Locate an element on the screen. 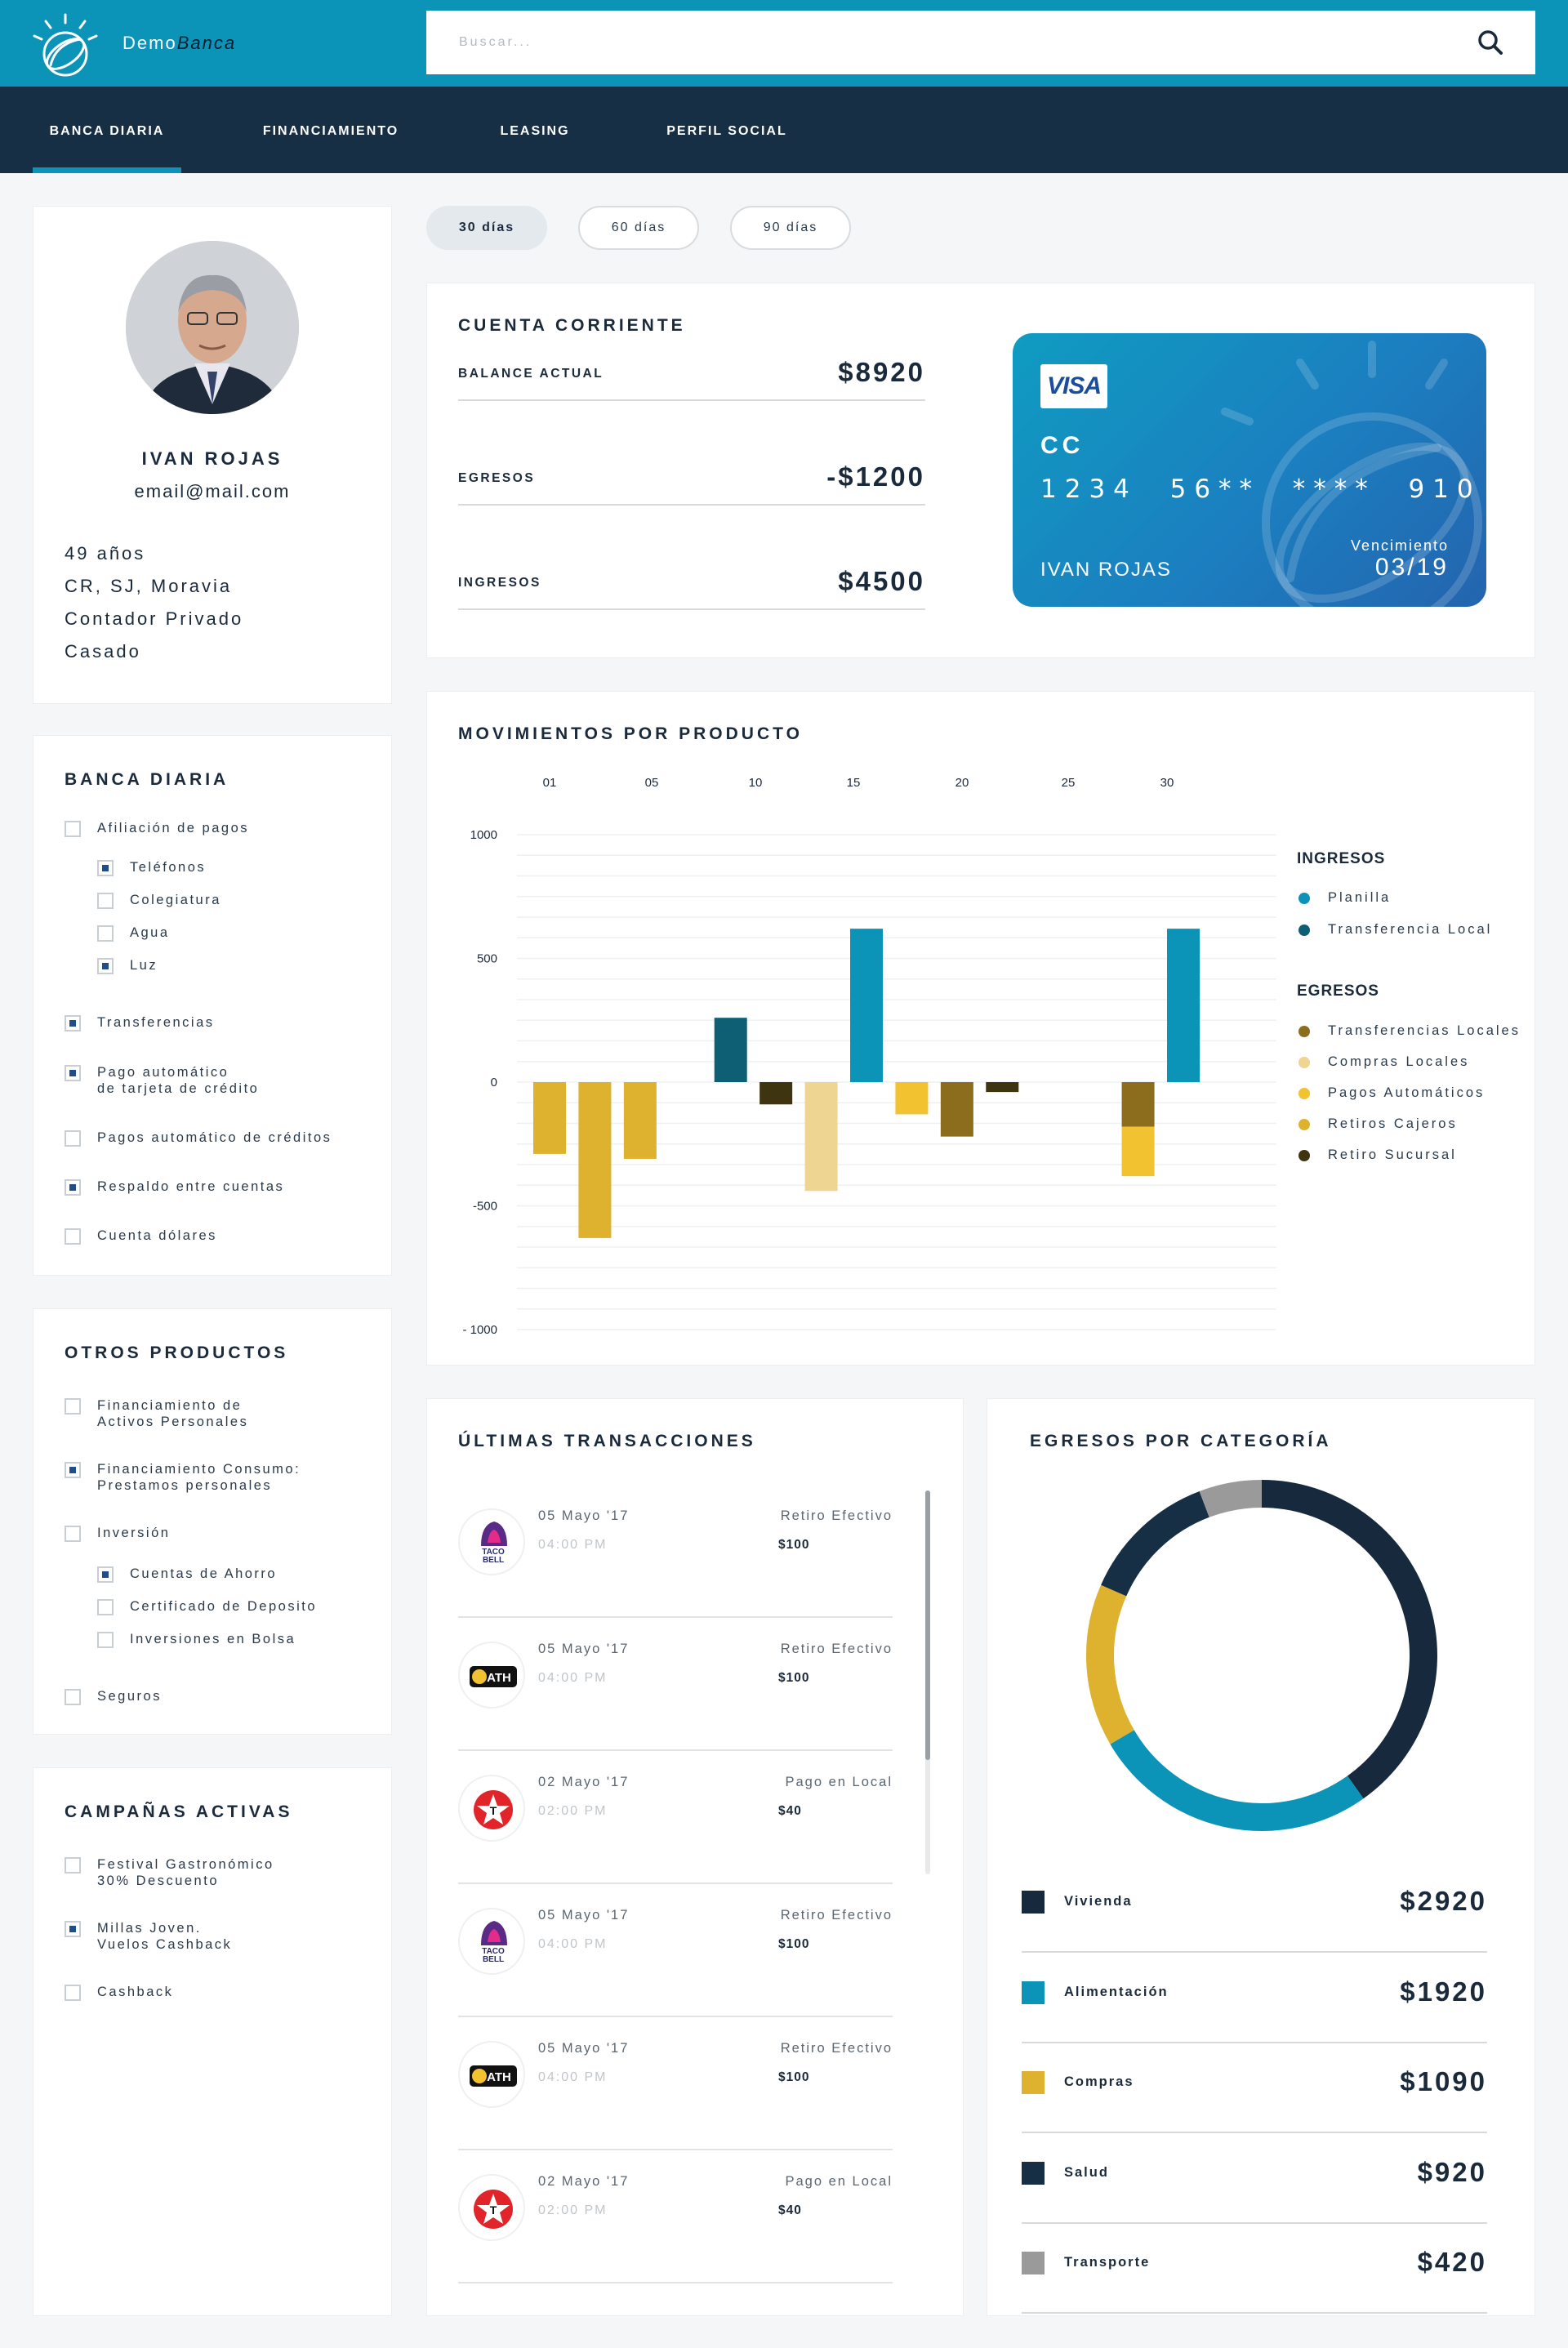  checkbox-item: Teléfonos is located at coordinates (151, 868).